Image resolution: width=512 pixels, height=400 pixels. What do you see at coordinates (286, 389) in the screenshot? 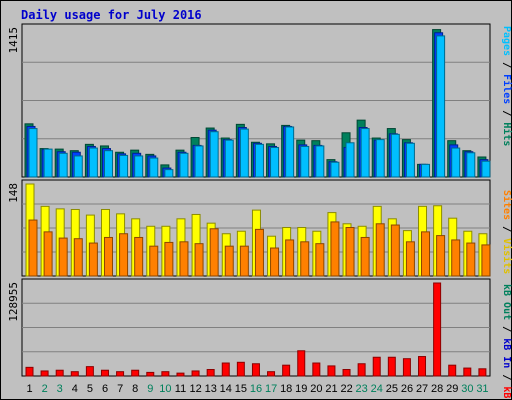
I see `x-tick-label: 18` at bounding box center [286, 389].